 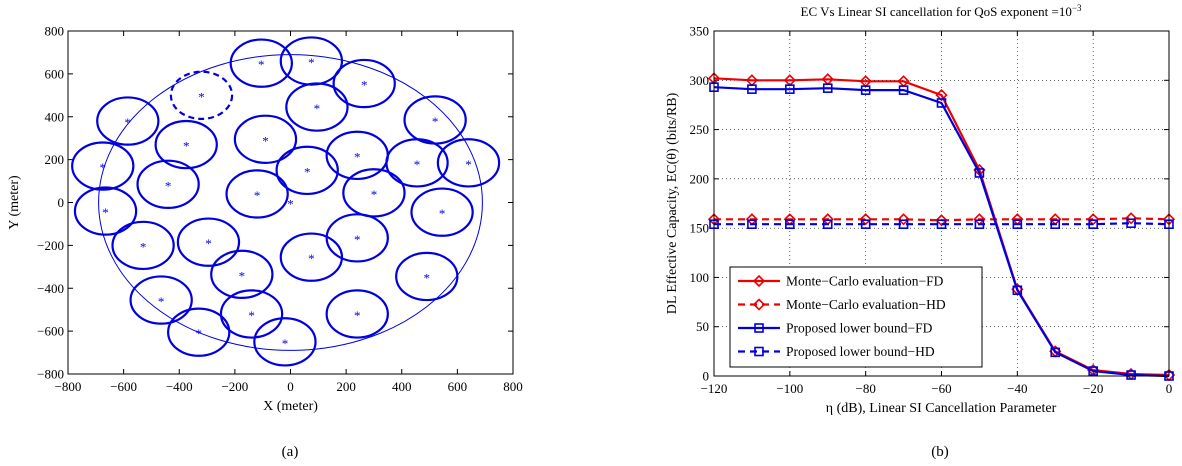 What do you see at coordinates (50, 245) in the screenshot?
I see `a-ytick-label: −200` at bounding box center [50, 245].